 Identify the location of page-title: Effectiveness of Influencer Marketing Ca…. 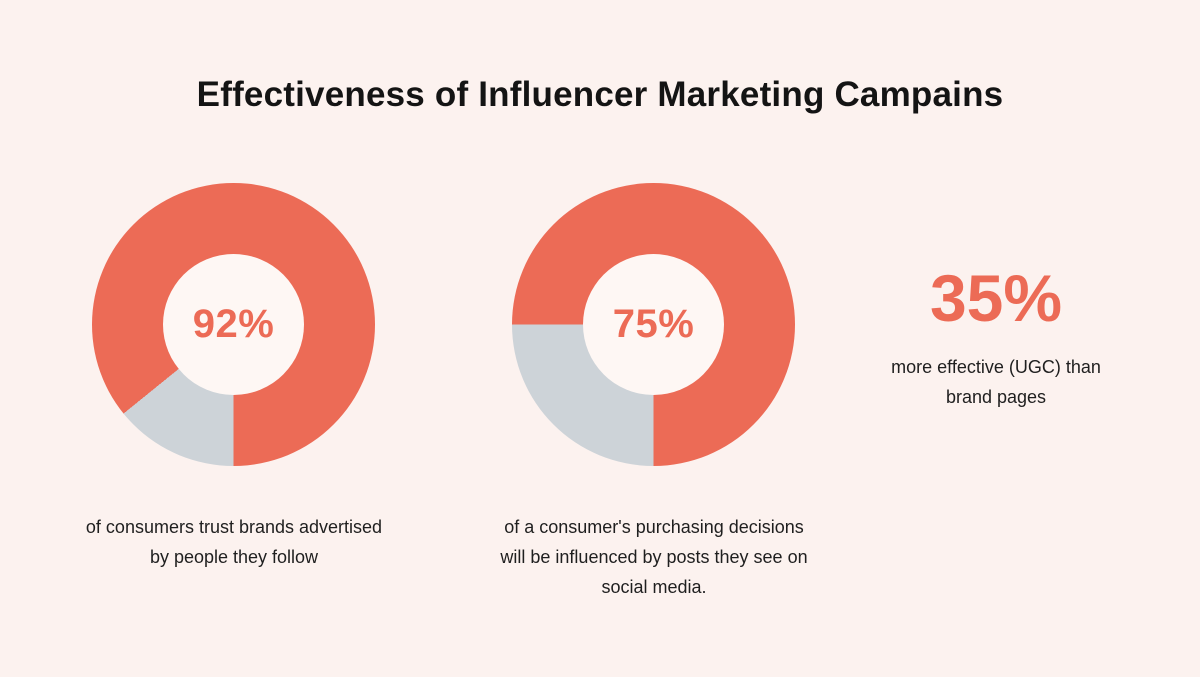
(600, 94).